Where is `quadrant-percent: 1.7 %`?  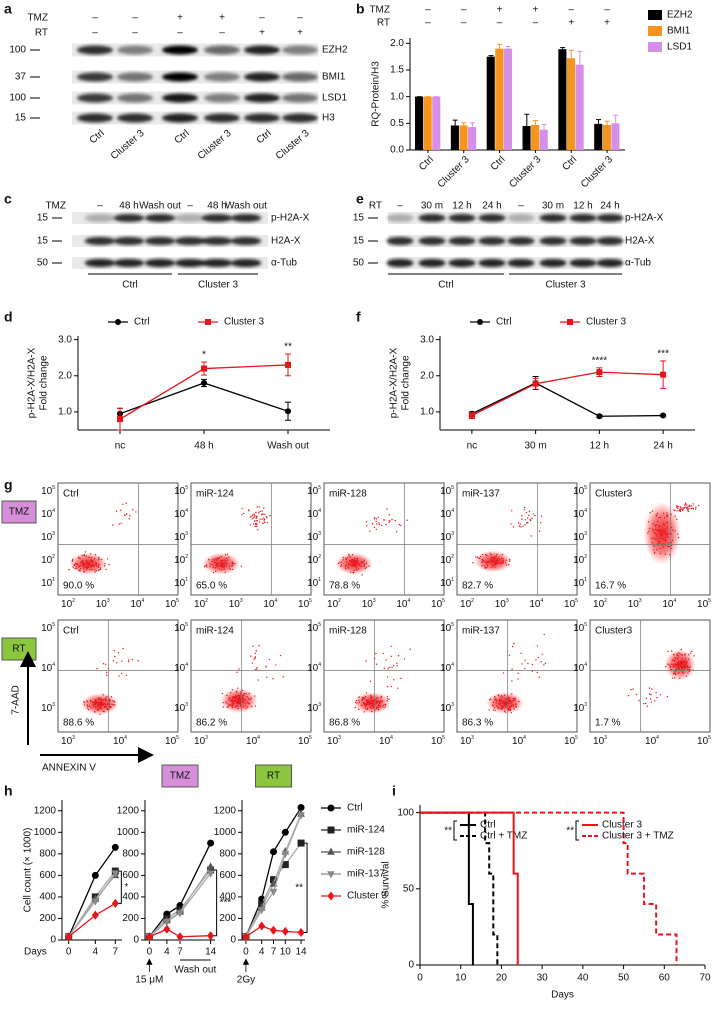
quadrant-percent: 1.7 % is located at coordinates (608, 723).